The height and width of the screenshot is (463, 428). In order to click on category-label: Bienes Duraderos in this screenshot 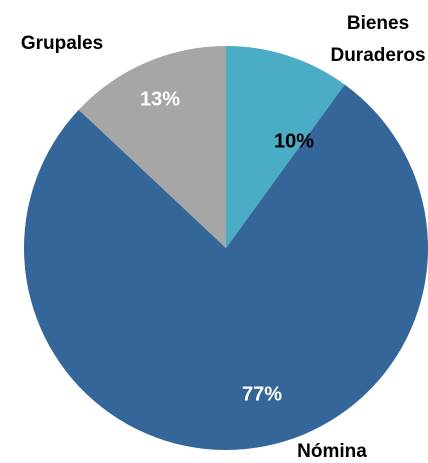, I will do `click(378, 39)`.